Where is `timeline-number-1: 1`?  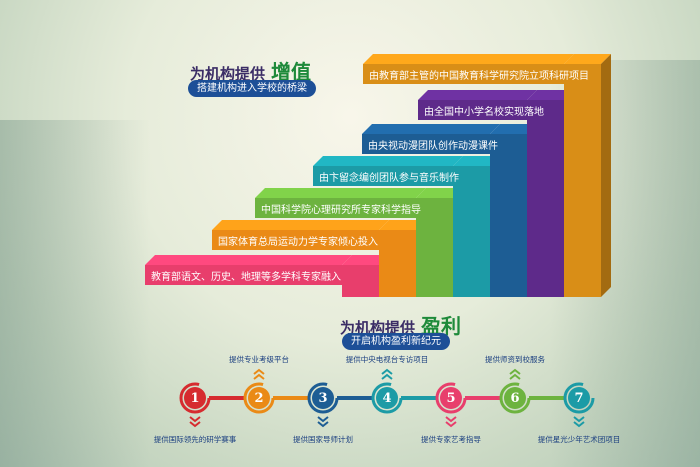 timeline-number-1: 1 is located at coordinates (195, 398).